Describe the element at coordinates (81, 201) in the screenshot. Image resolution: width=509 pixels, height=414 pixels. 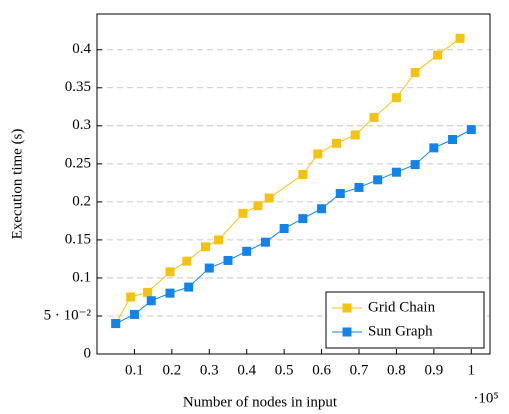
I see `y-tick-label: 0.2` at that location.